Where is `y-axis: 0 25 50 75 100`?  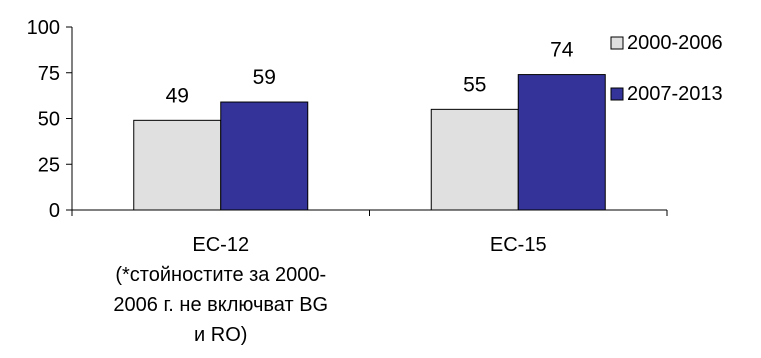 y-axis: 0 25 50 75 100 is located at coordinates (50, 119).